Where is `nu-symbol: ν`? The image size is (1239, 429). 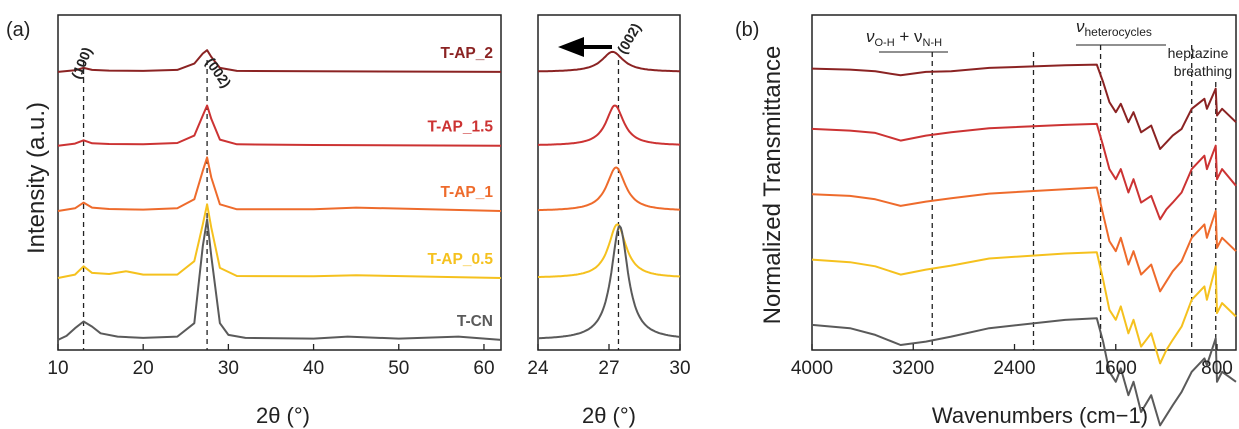 nu-symbol: ν is located at coordinates (870, 36).